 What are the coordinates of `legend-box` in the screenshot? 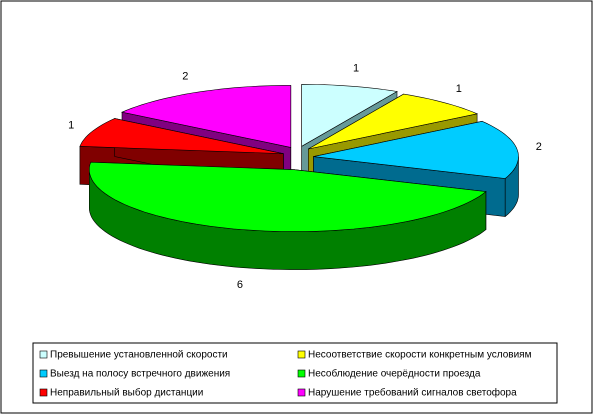 It's located at (295, 373).